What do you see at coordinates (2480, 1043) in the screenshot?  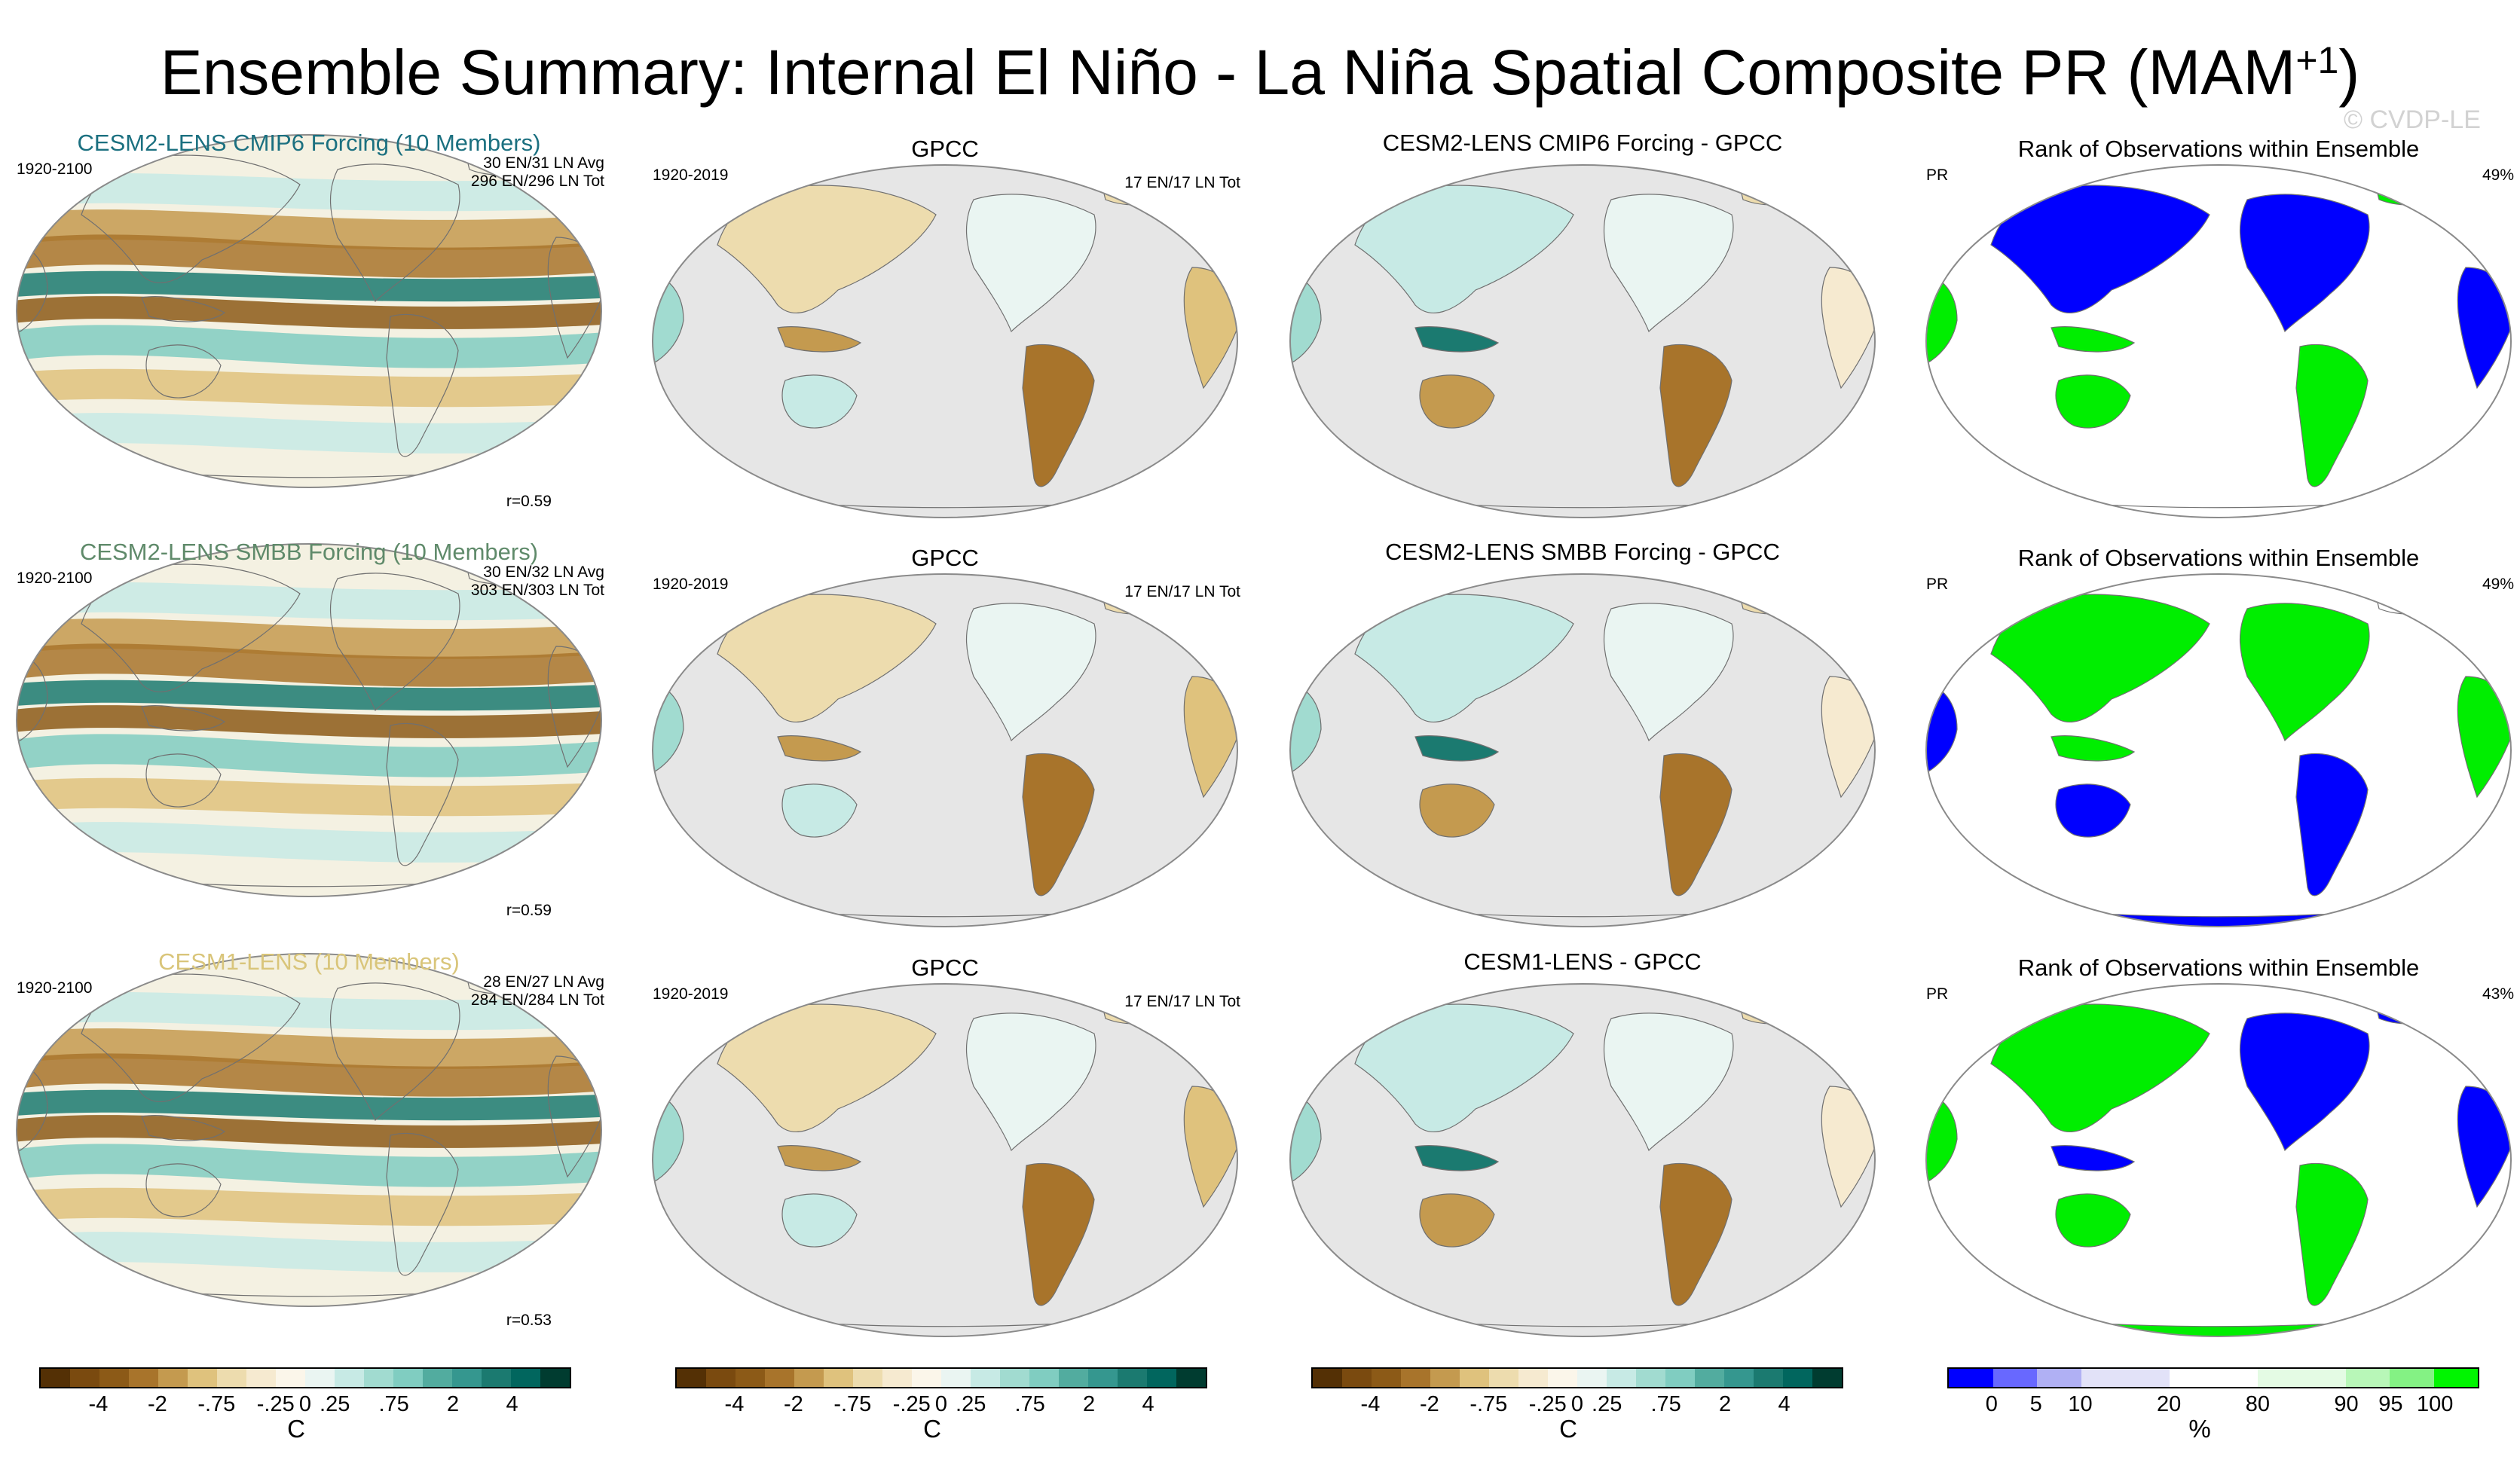 I see `europe-rank-region` at bounding box center [2480, 1043].